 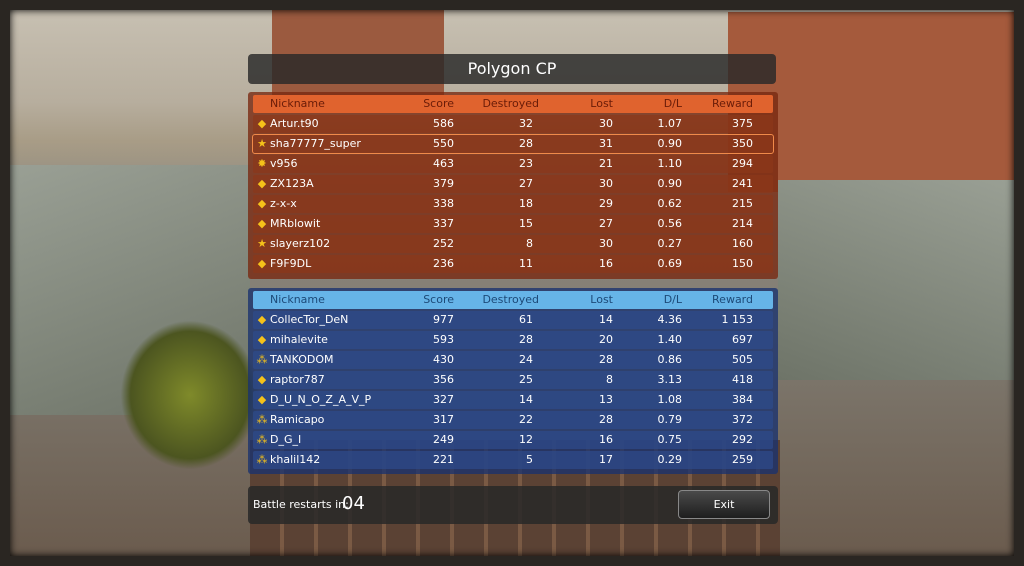 What do you see at coordinates (292, 183) in the screenshot?
I see `player-nick: ZX123A` at bounding box center [292, 183].